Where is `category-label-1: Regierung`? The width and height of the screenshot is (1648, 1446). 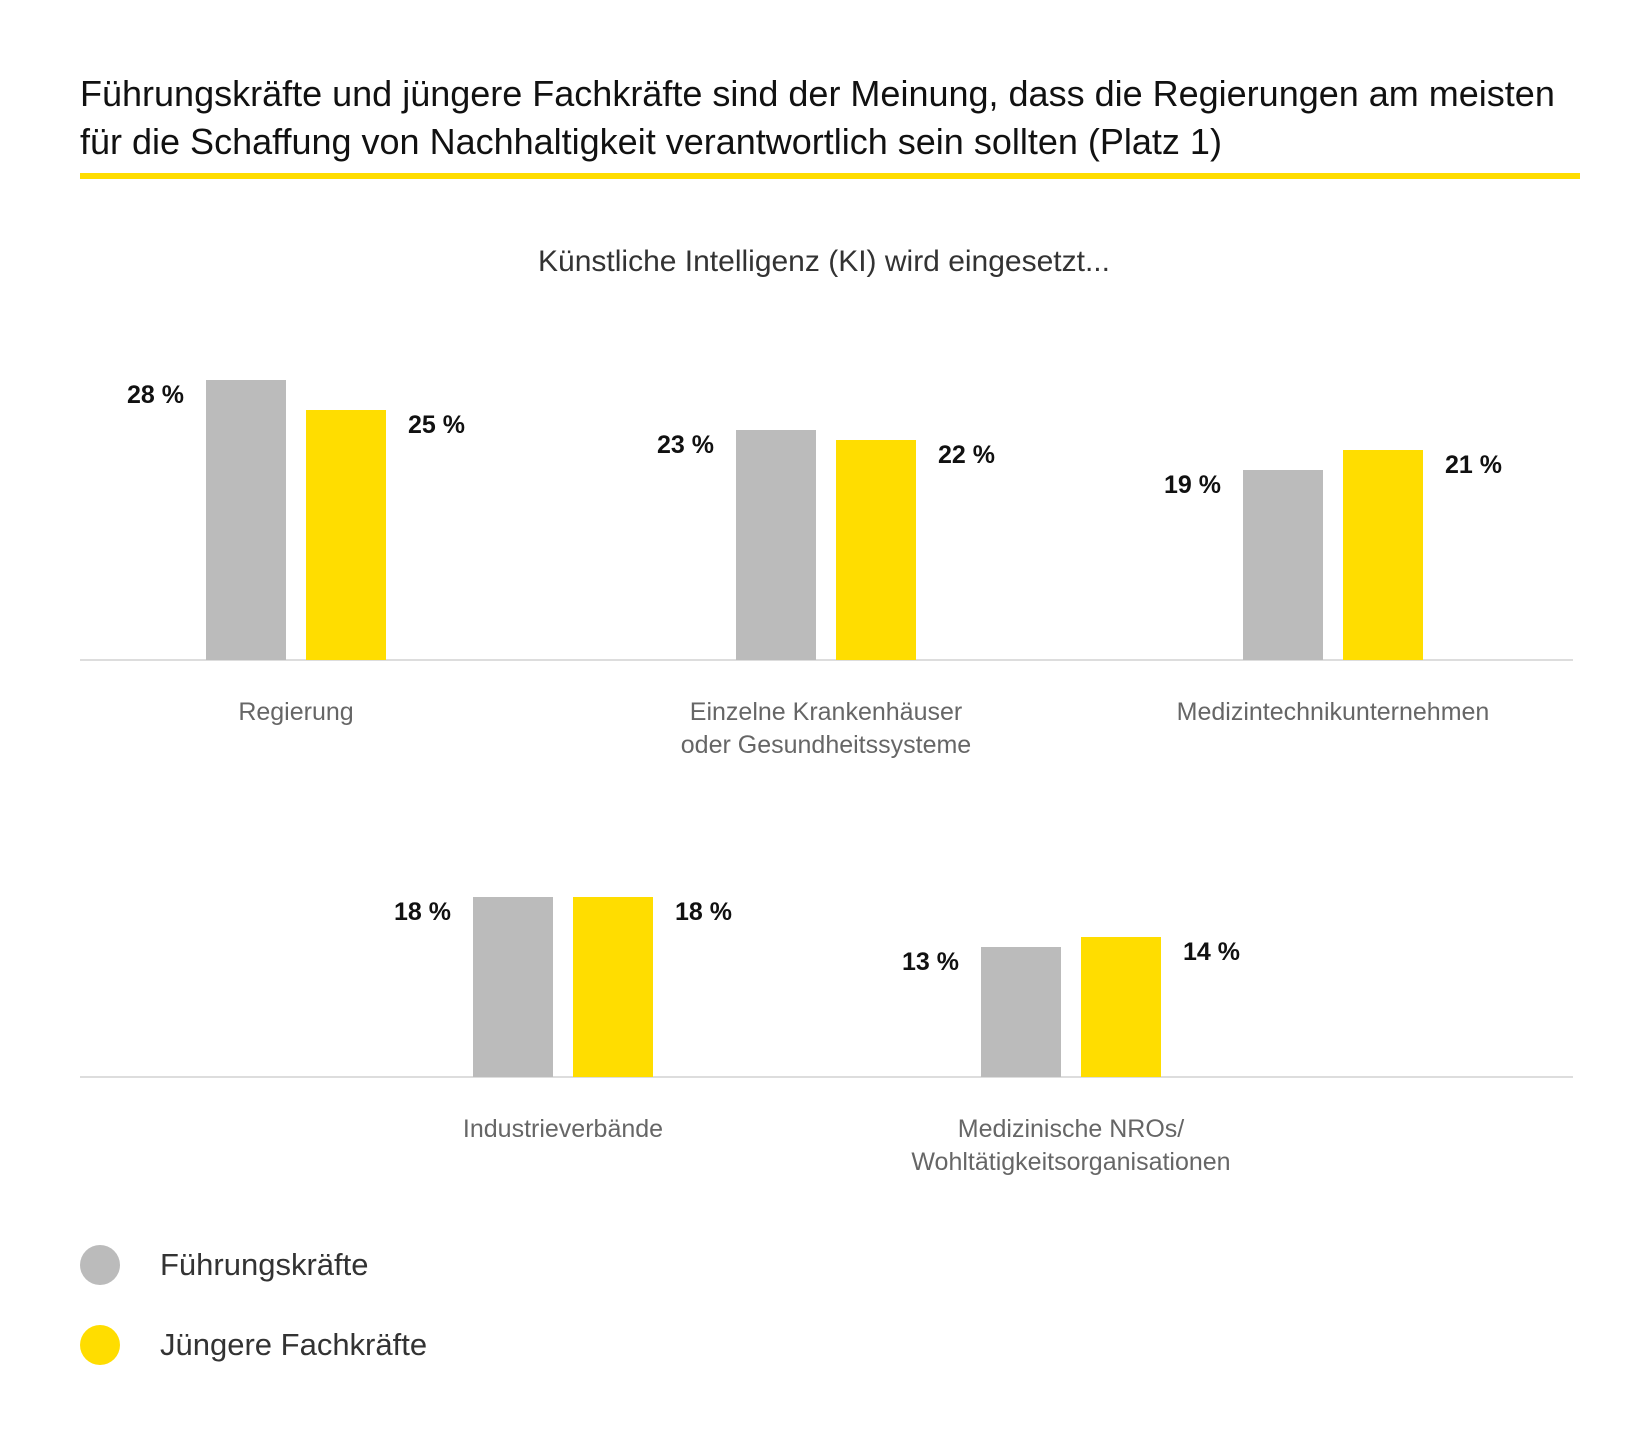
category-label-1: Regierung is located at coordinates (295, 712).